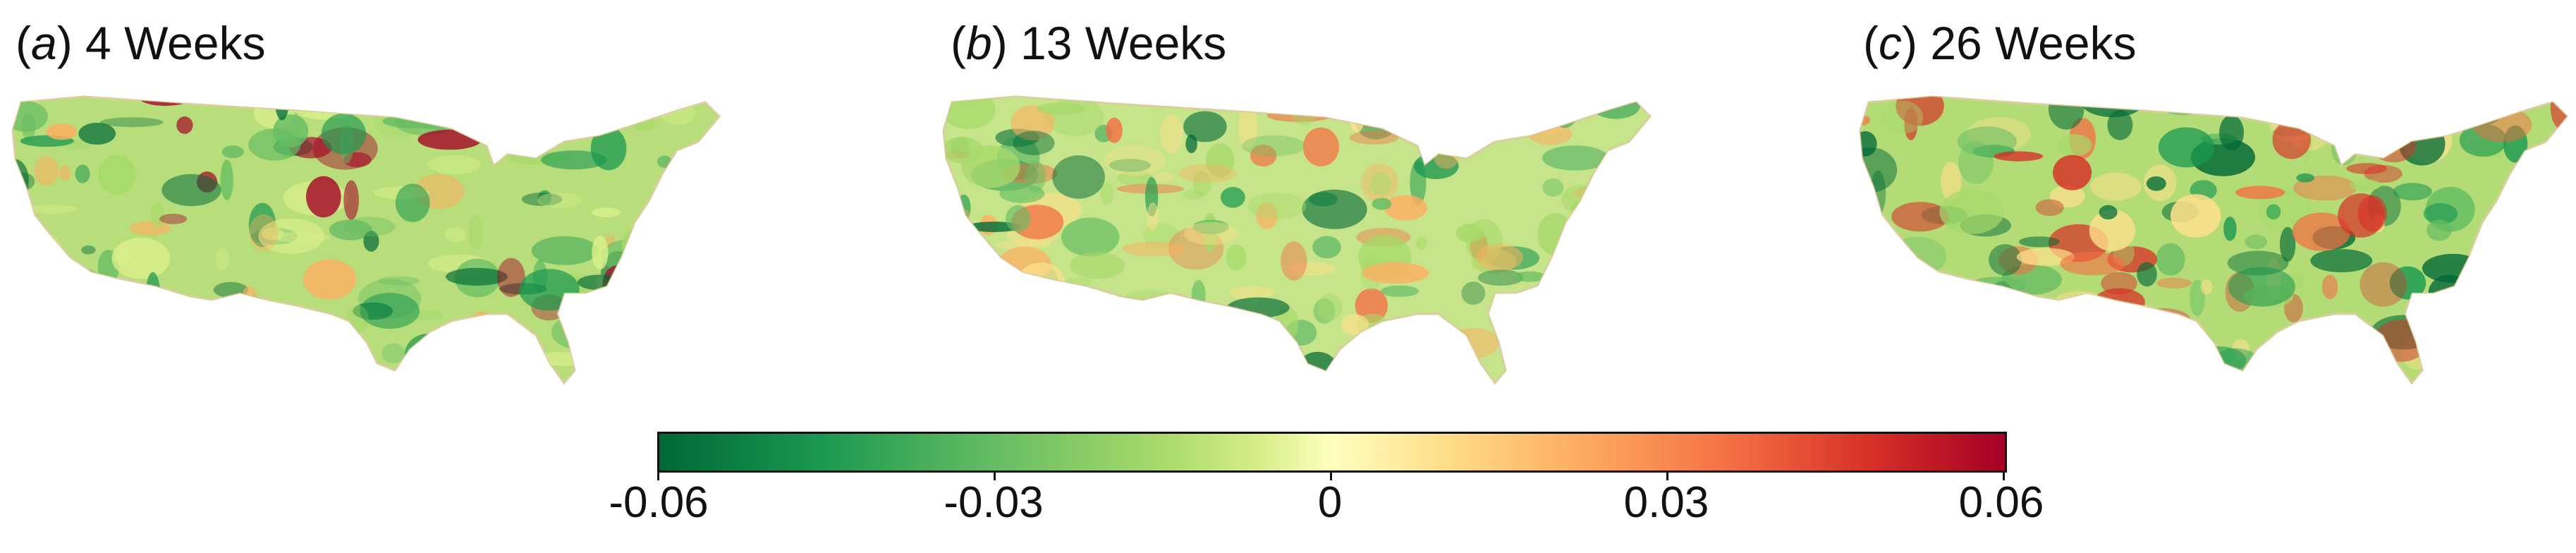  What do you see at coordinates (659, 503) in the screenshot?
I see `colorbar-tick-label-min: -0.06` at bounding box center [659, 503].